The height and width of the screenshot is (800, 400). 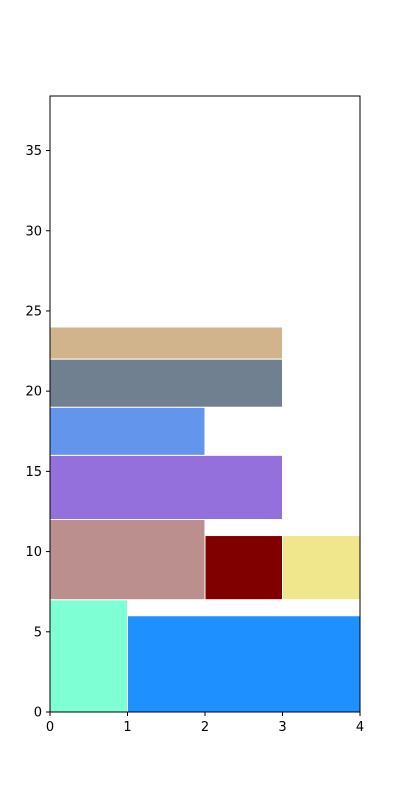 I want to click on y-axis: 0 5 10 15 20 25 30 35, so click(x=37, y=432).